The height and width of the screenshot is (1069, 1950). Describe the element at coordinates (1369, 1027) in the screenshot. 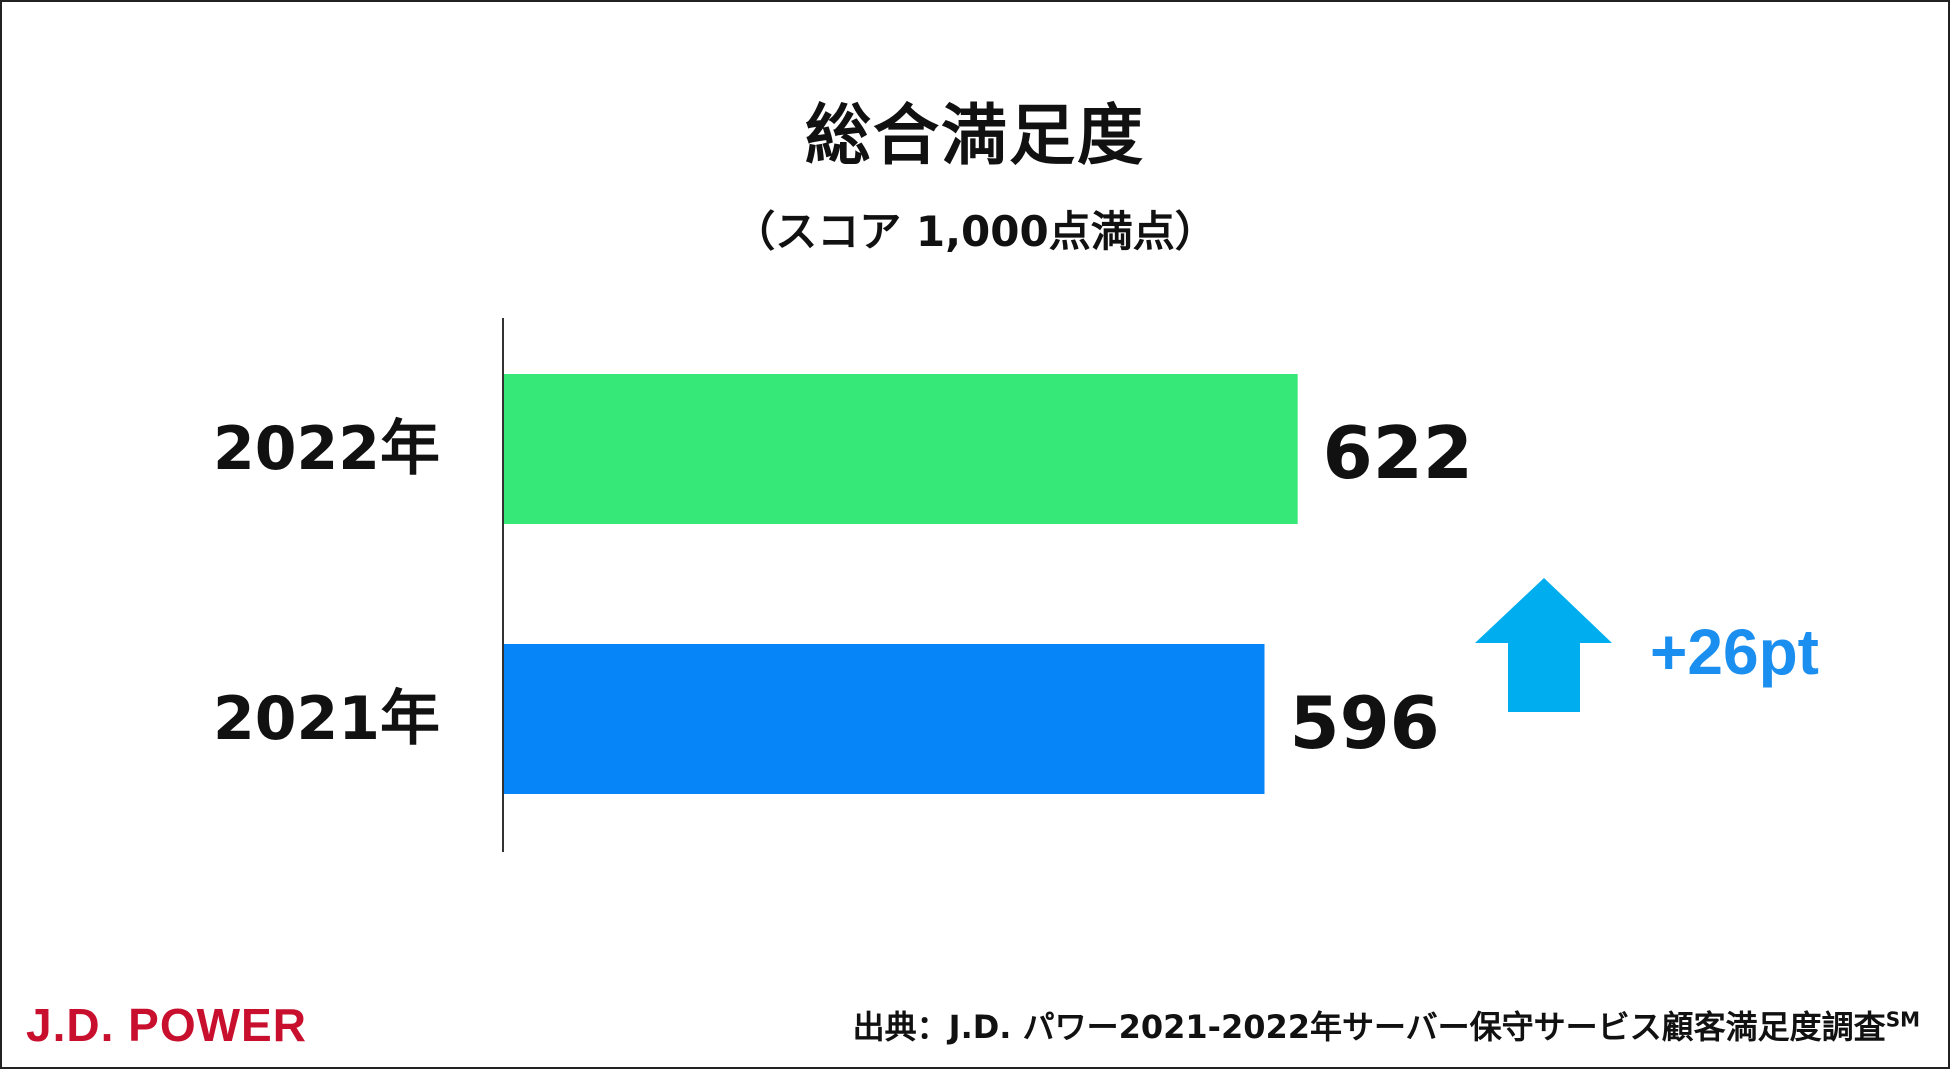

I see `source-text: 出典：J.D. パワー2021-2022年サーバー保守サービス顧客満足度調査` at that location.